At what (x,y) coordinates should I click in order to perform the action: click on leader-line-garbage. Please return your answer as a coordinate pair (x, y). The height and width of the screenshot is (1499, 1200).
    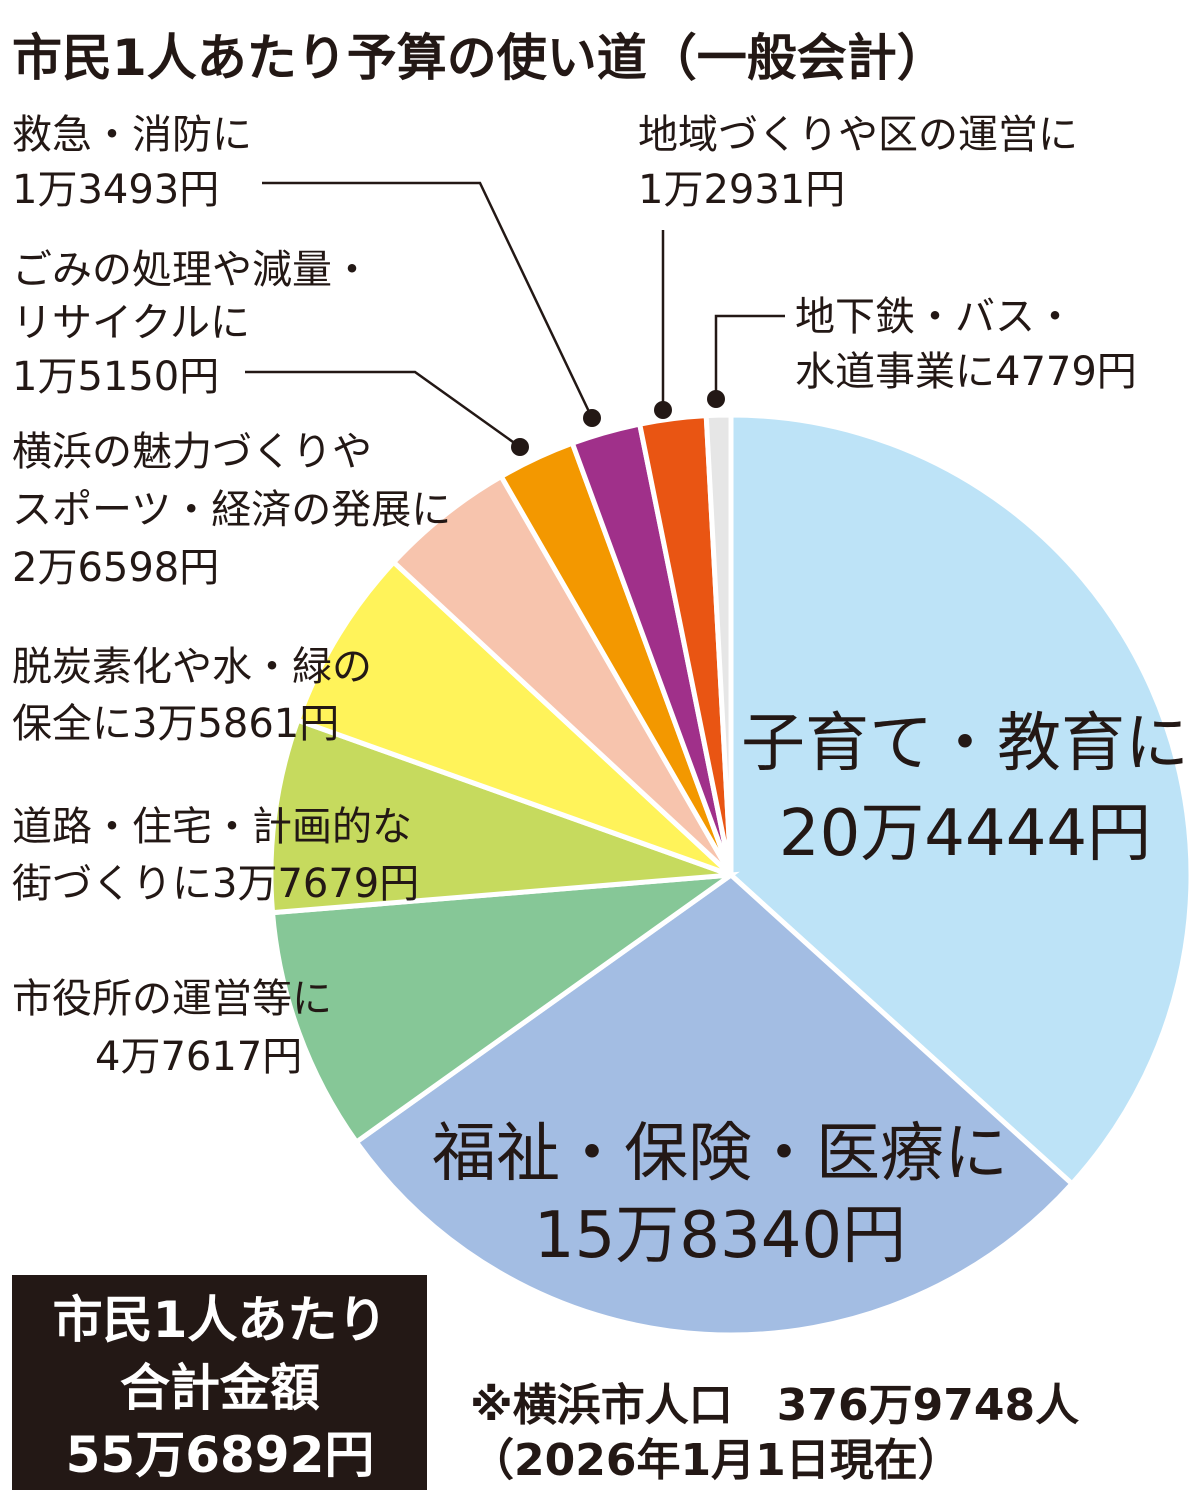
    Looking at the image, I should click on (383, 409).